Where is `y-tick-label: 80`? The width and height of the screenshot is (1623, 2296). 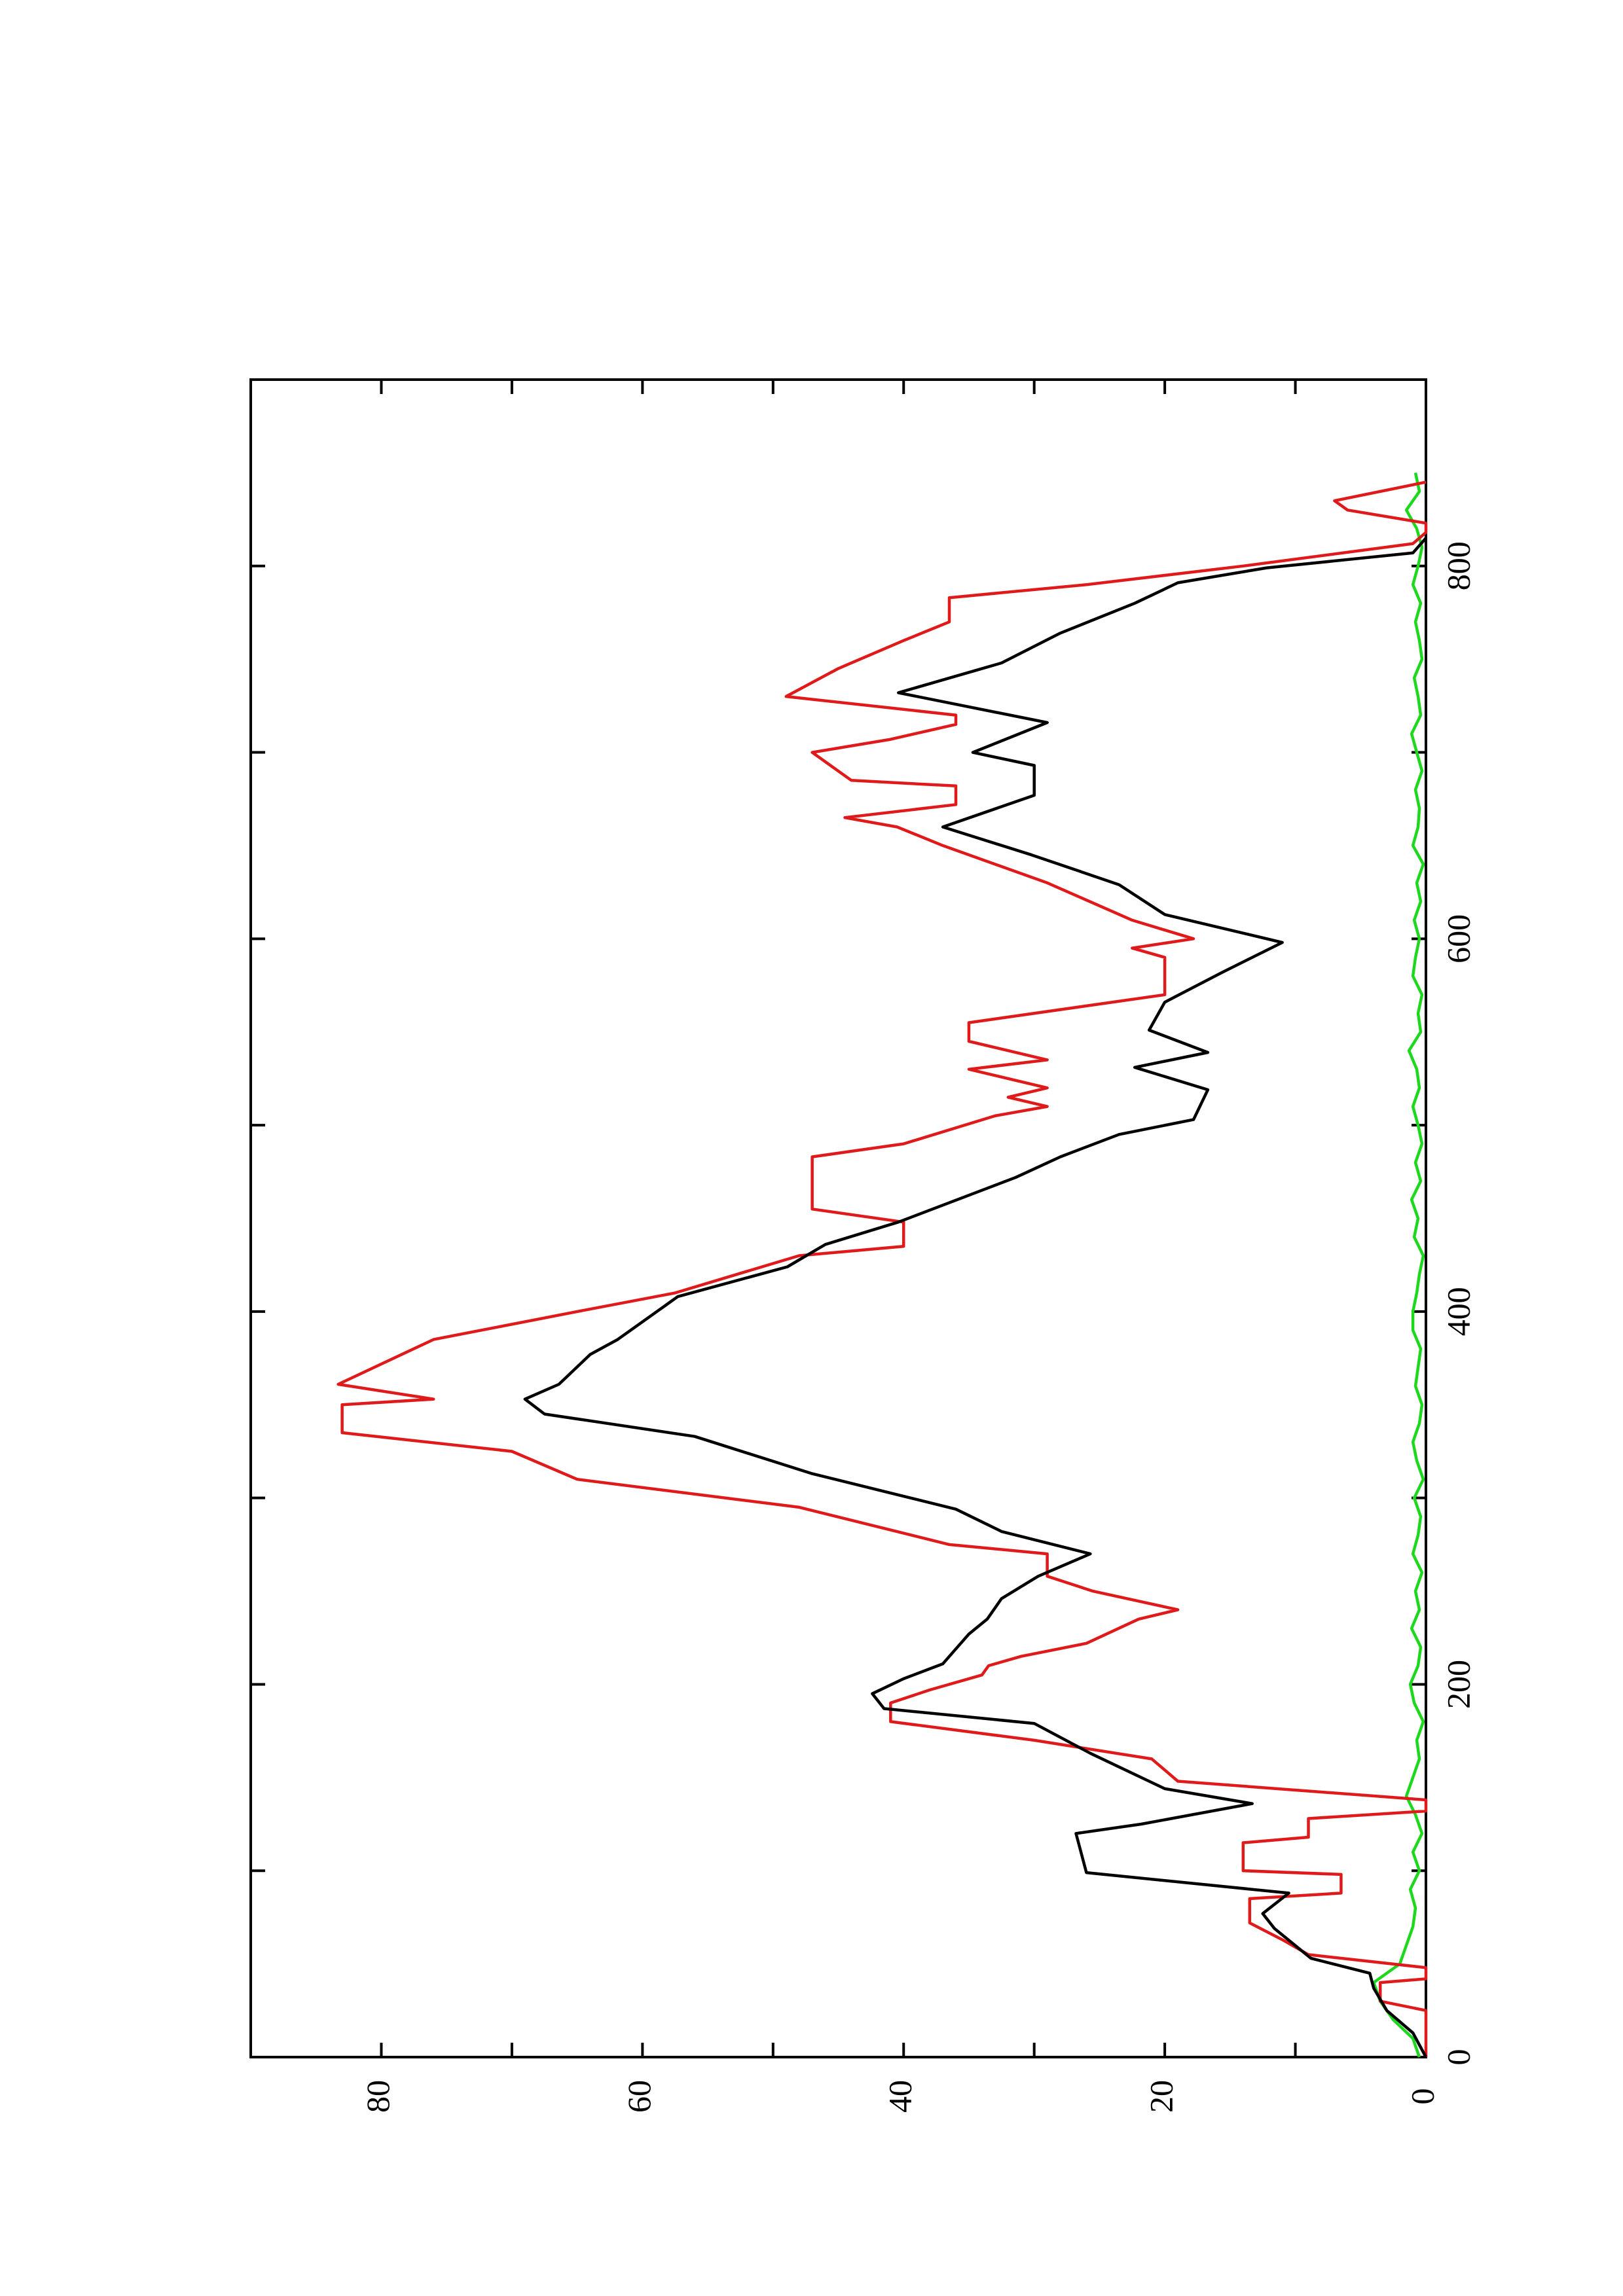 y-tick-label: 80 is located at coordinates (377, 2096).